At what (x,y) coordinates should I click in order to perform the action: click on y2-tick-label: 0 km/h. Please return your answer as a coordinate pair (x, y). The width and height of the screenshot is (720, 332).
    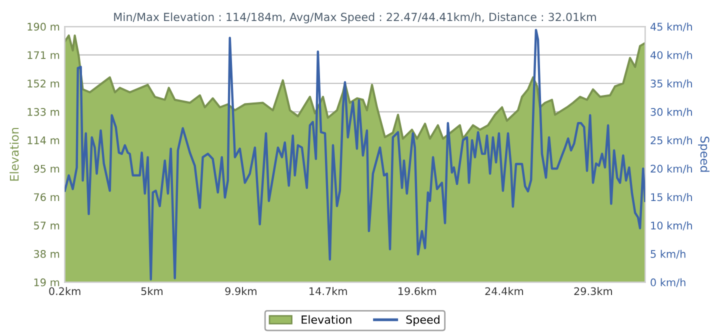
    Looking at the image, I should click on (668, 283).